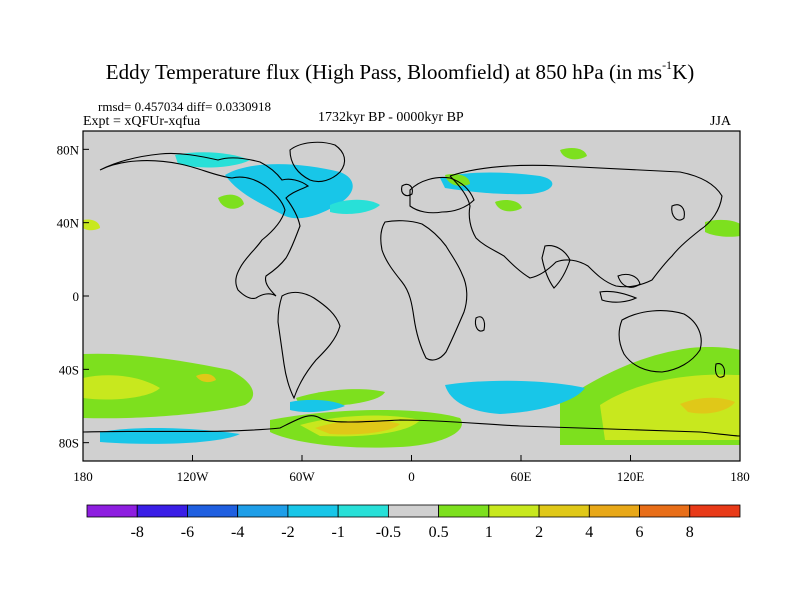 The height and width of the screenshot is (600, 800). I want to click on coast-japan, so click(678, 212).